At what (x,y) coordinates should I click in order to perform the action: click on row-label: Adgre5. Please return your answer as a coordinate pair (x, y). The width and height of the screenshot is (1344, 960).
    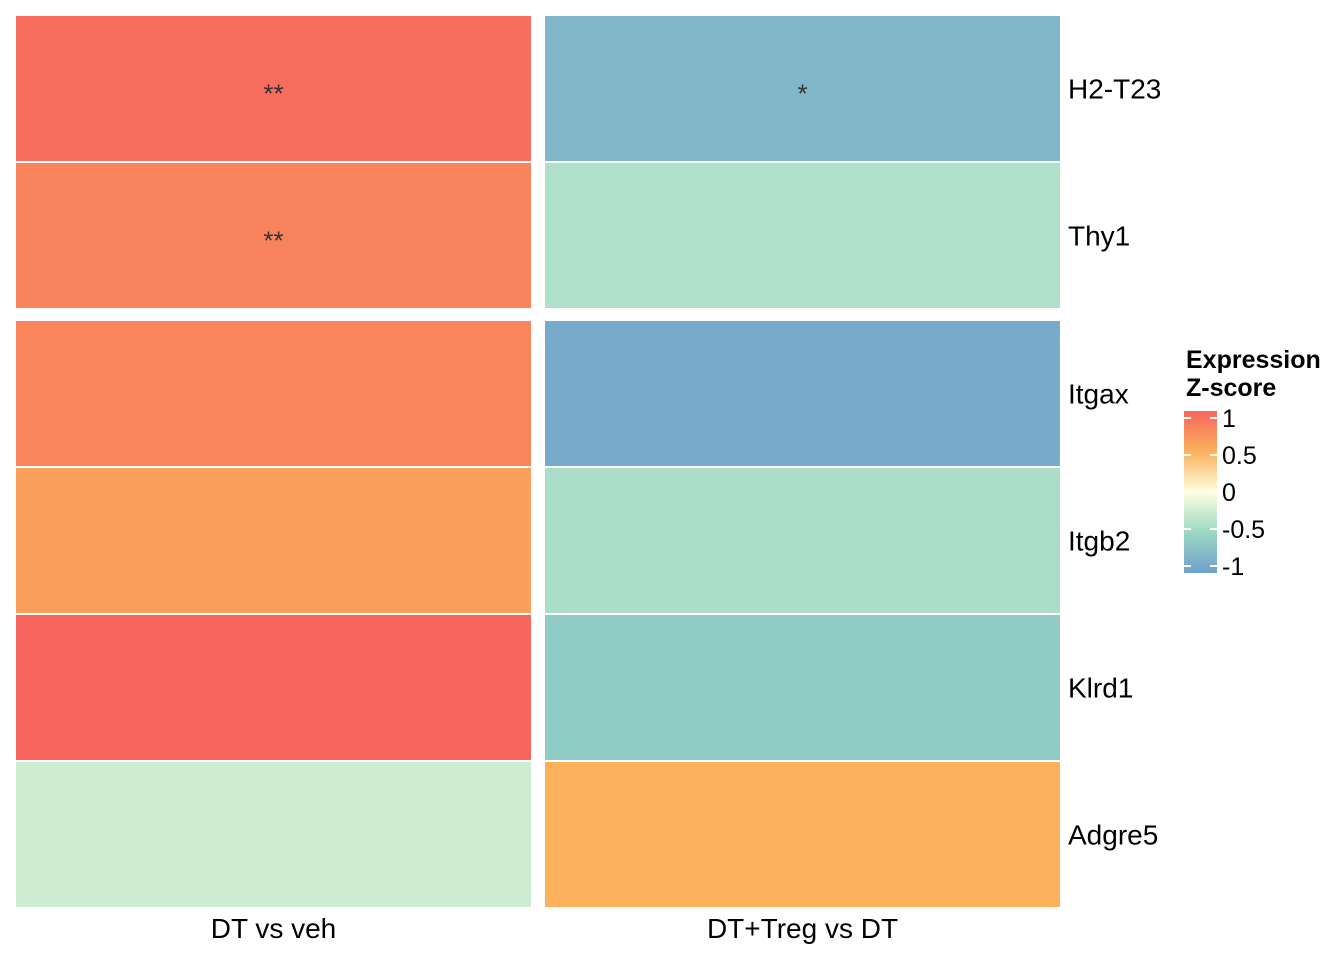
    Looking at the image, I should click on (1113, 835).